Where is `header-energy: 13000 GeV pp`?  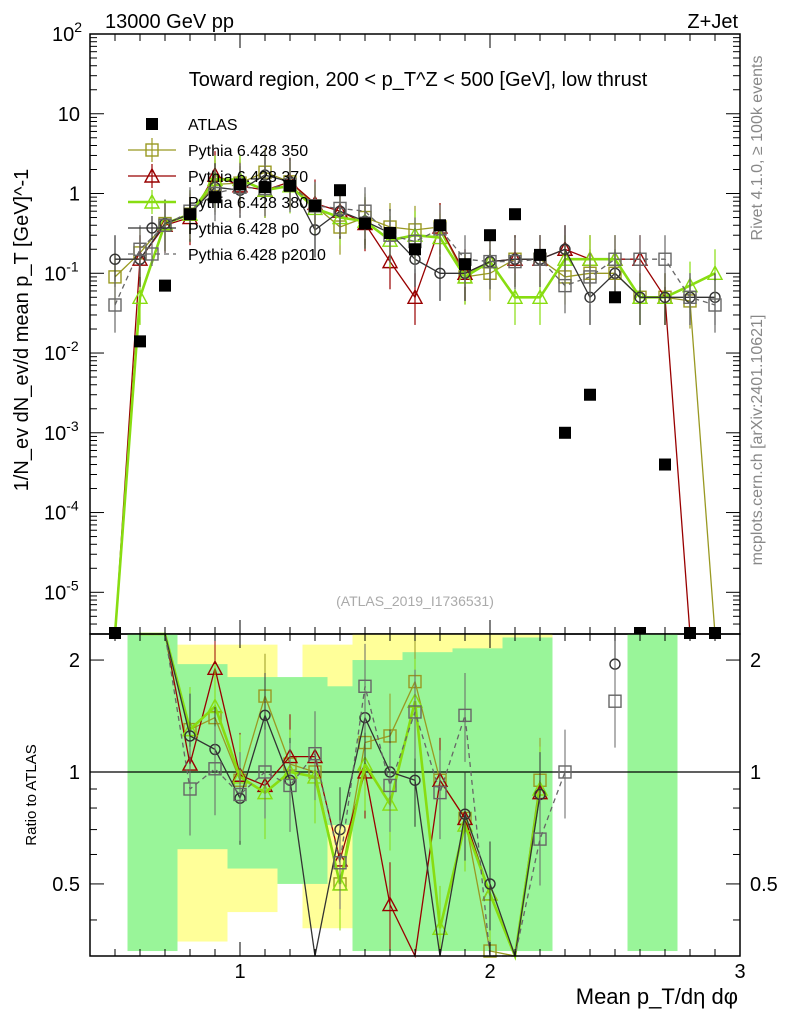 header-energy: 13000 GeV pp is located at coordinates (169, 22).